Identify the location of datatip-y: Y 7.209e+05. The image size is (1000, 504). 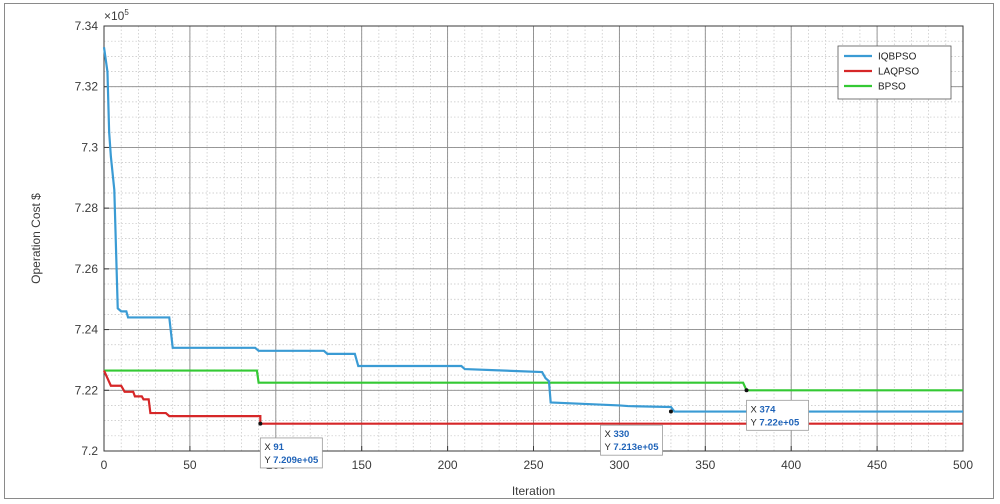
(291, 460).